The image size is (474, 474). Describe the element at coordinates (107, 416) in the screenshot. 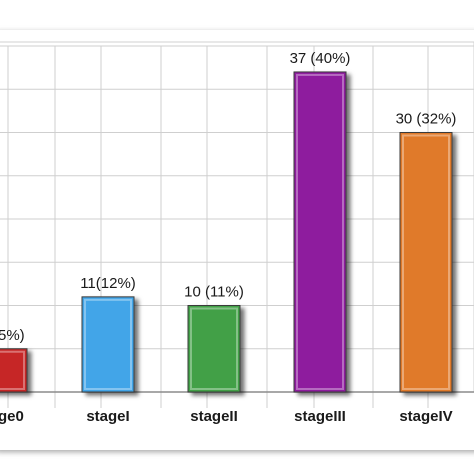

I see `category-label: stageI` at that location.